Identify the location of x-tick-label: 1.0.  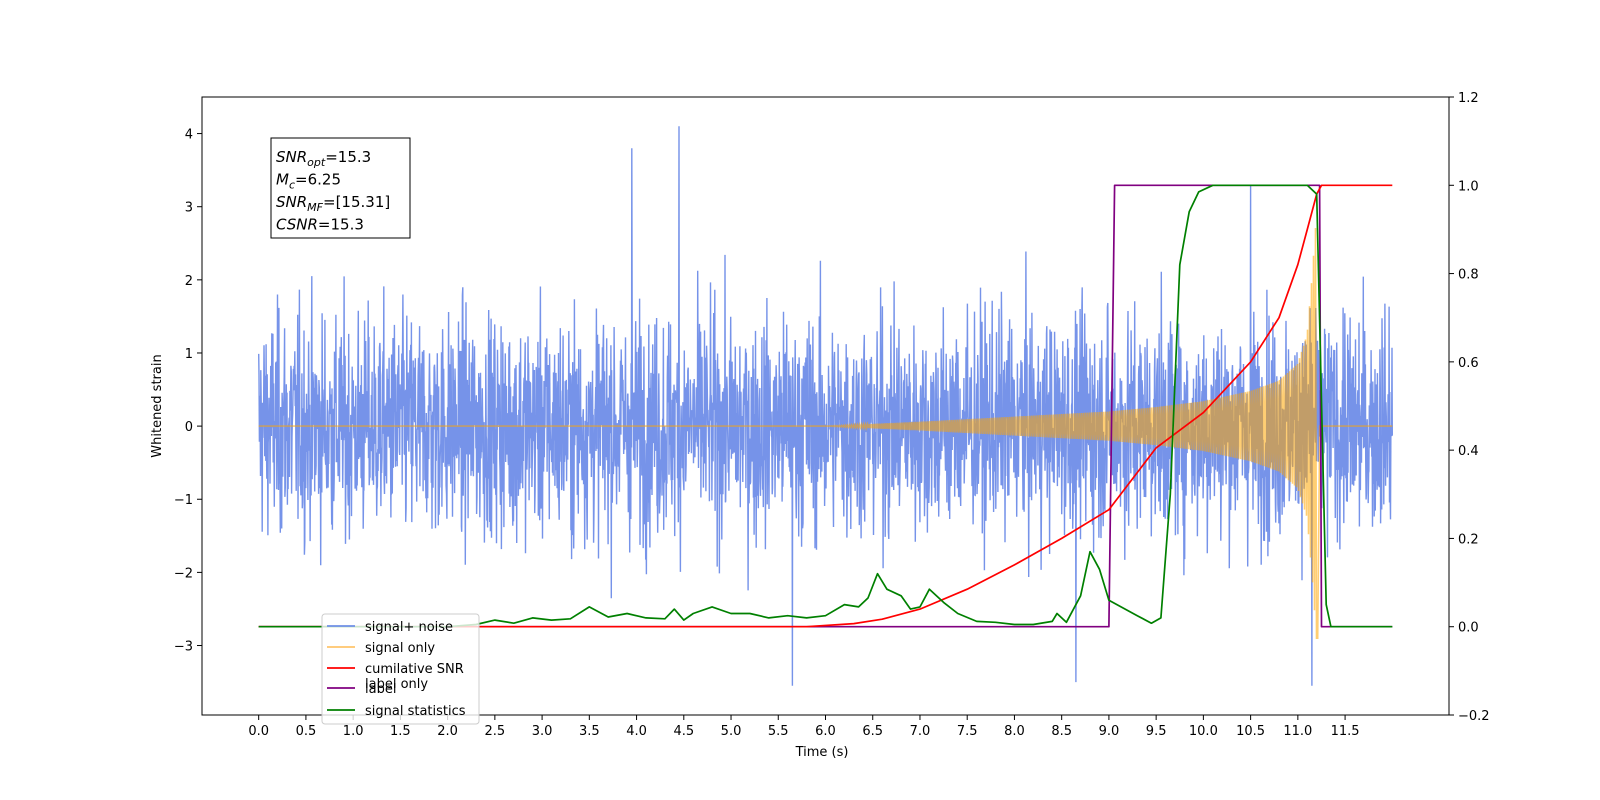
(353, 731).